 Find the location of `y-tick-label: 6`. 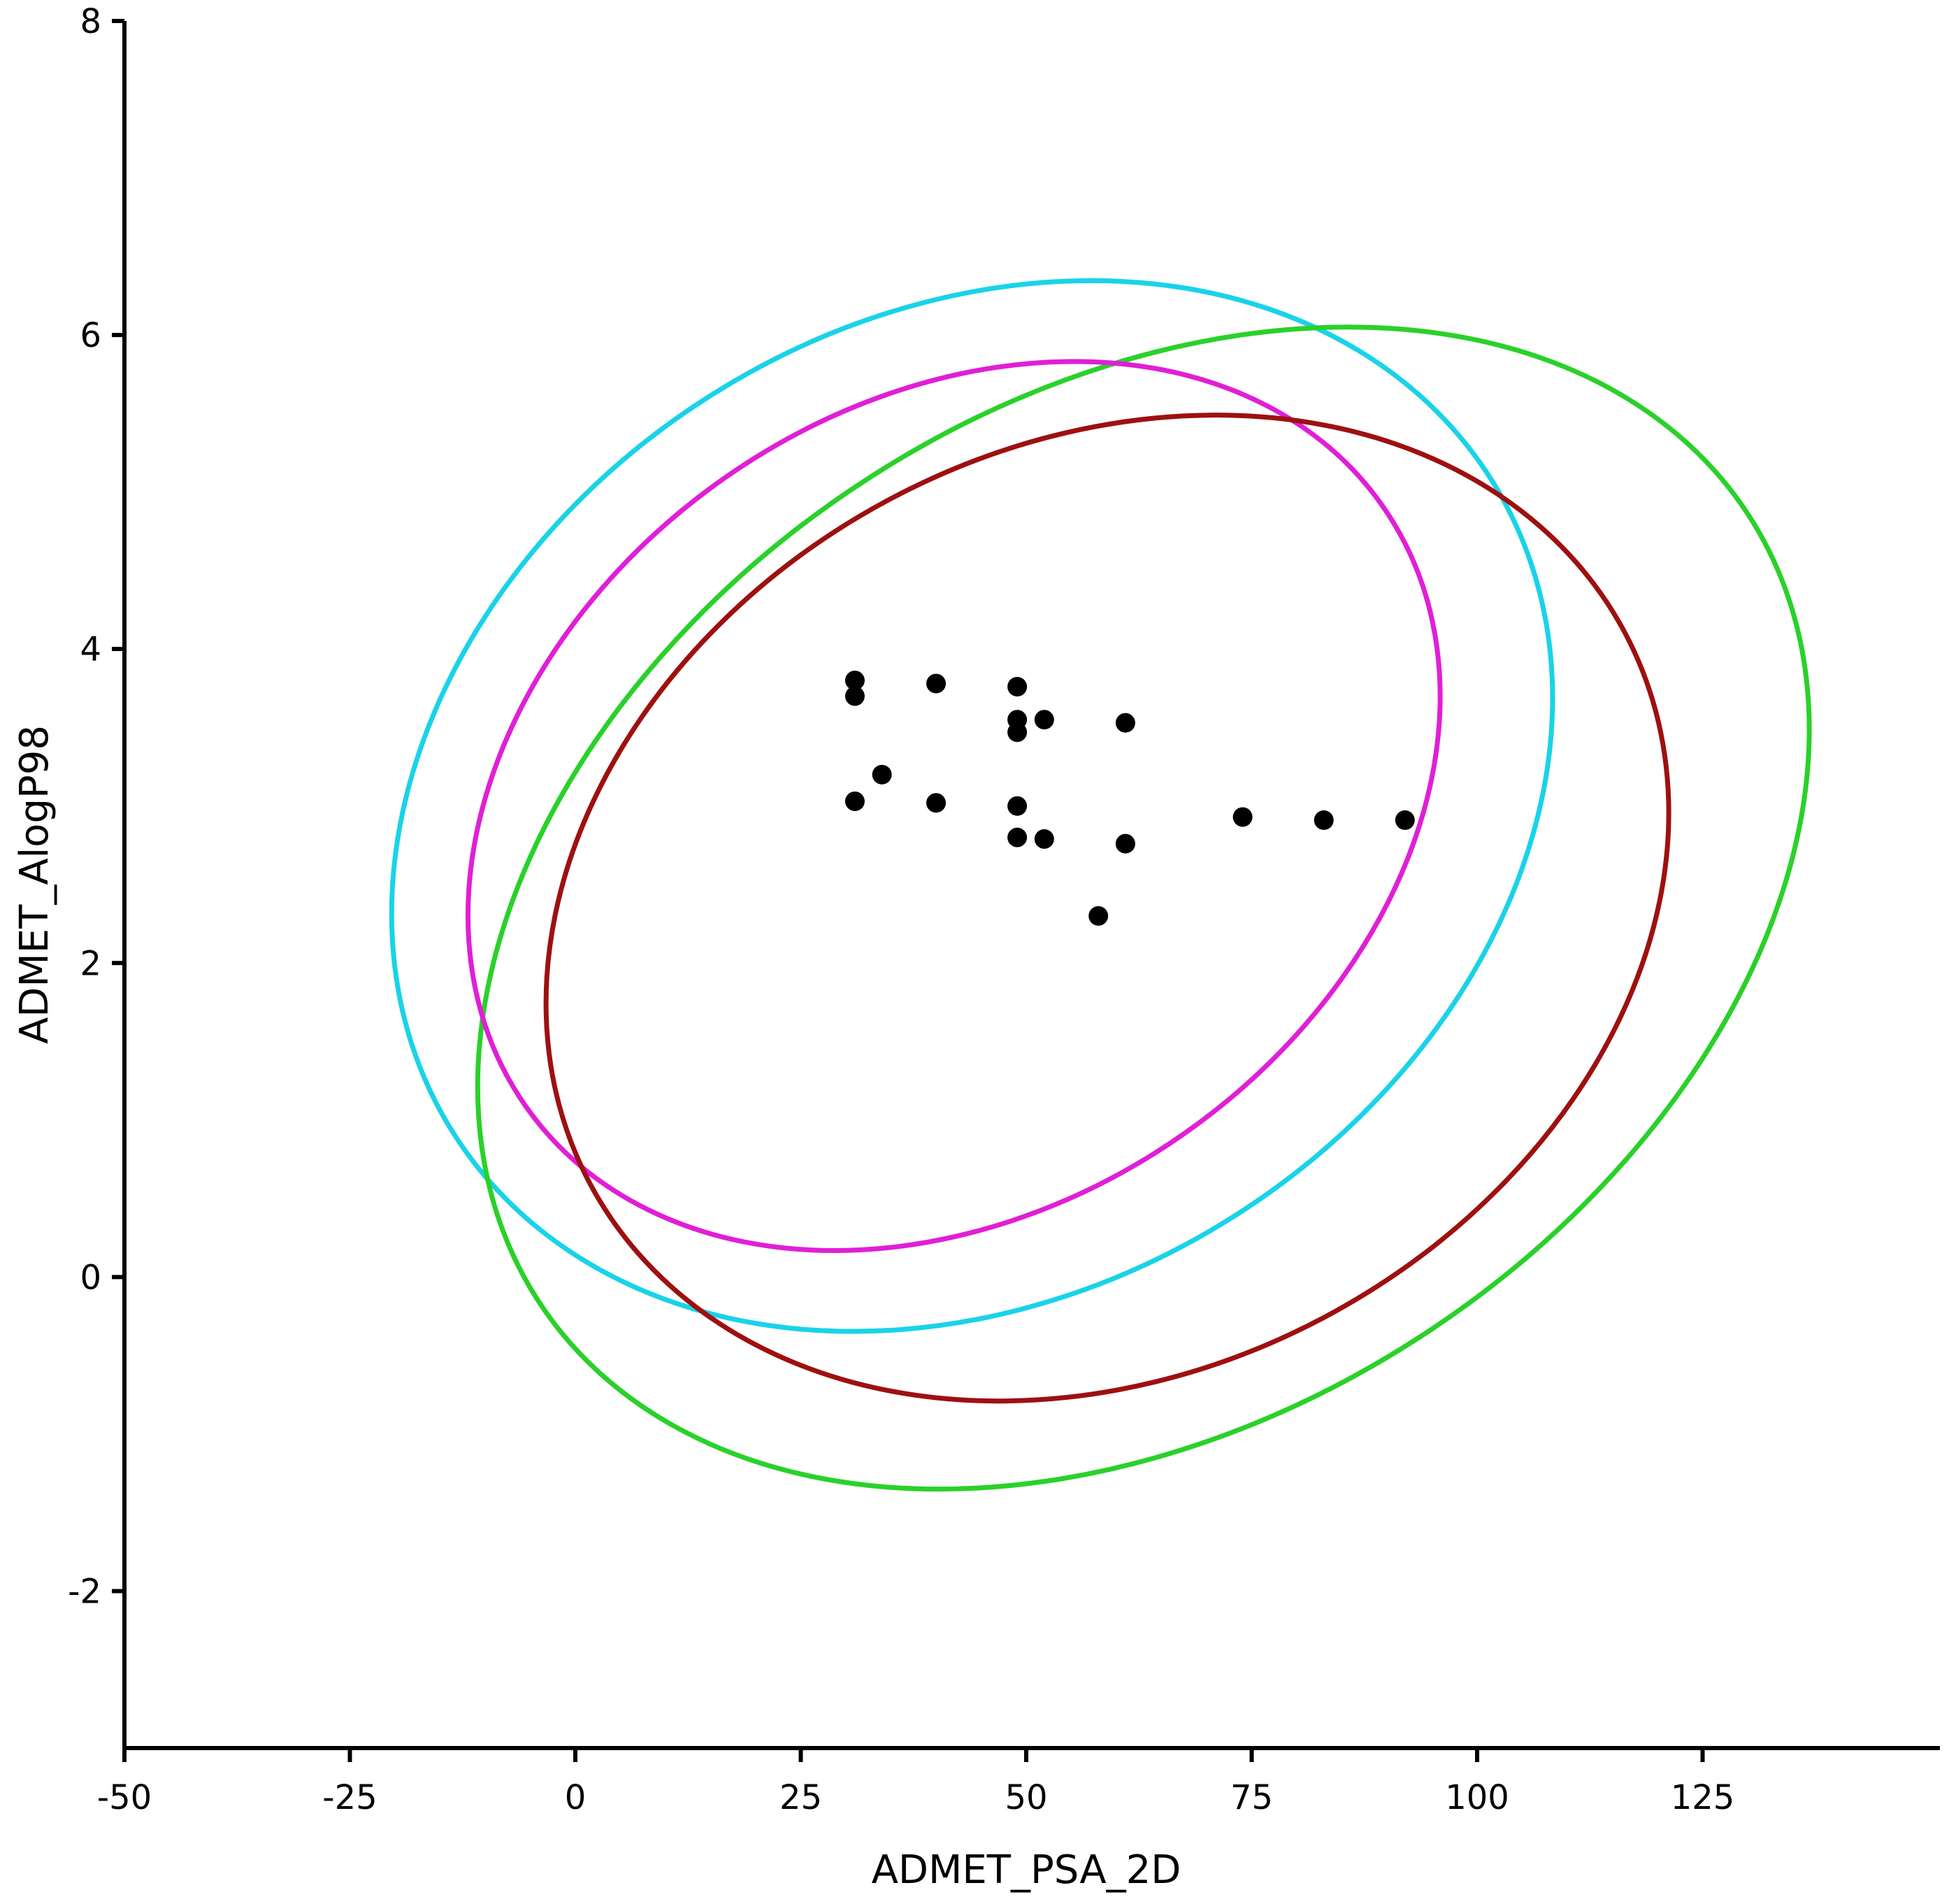

y-tick-label: 6 is located at coordinates (91, 336).